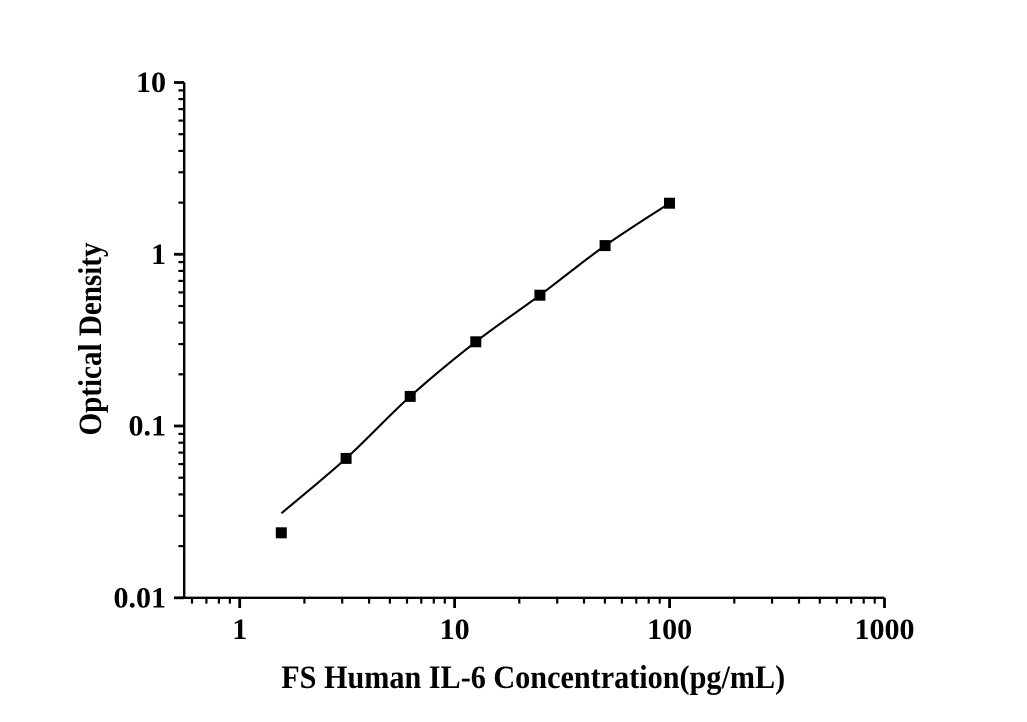  What do you see at coordinates (148, 426) in the screenshot?
I see `svg-text: 0.1` at bounding box center [148, 426].